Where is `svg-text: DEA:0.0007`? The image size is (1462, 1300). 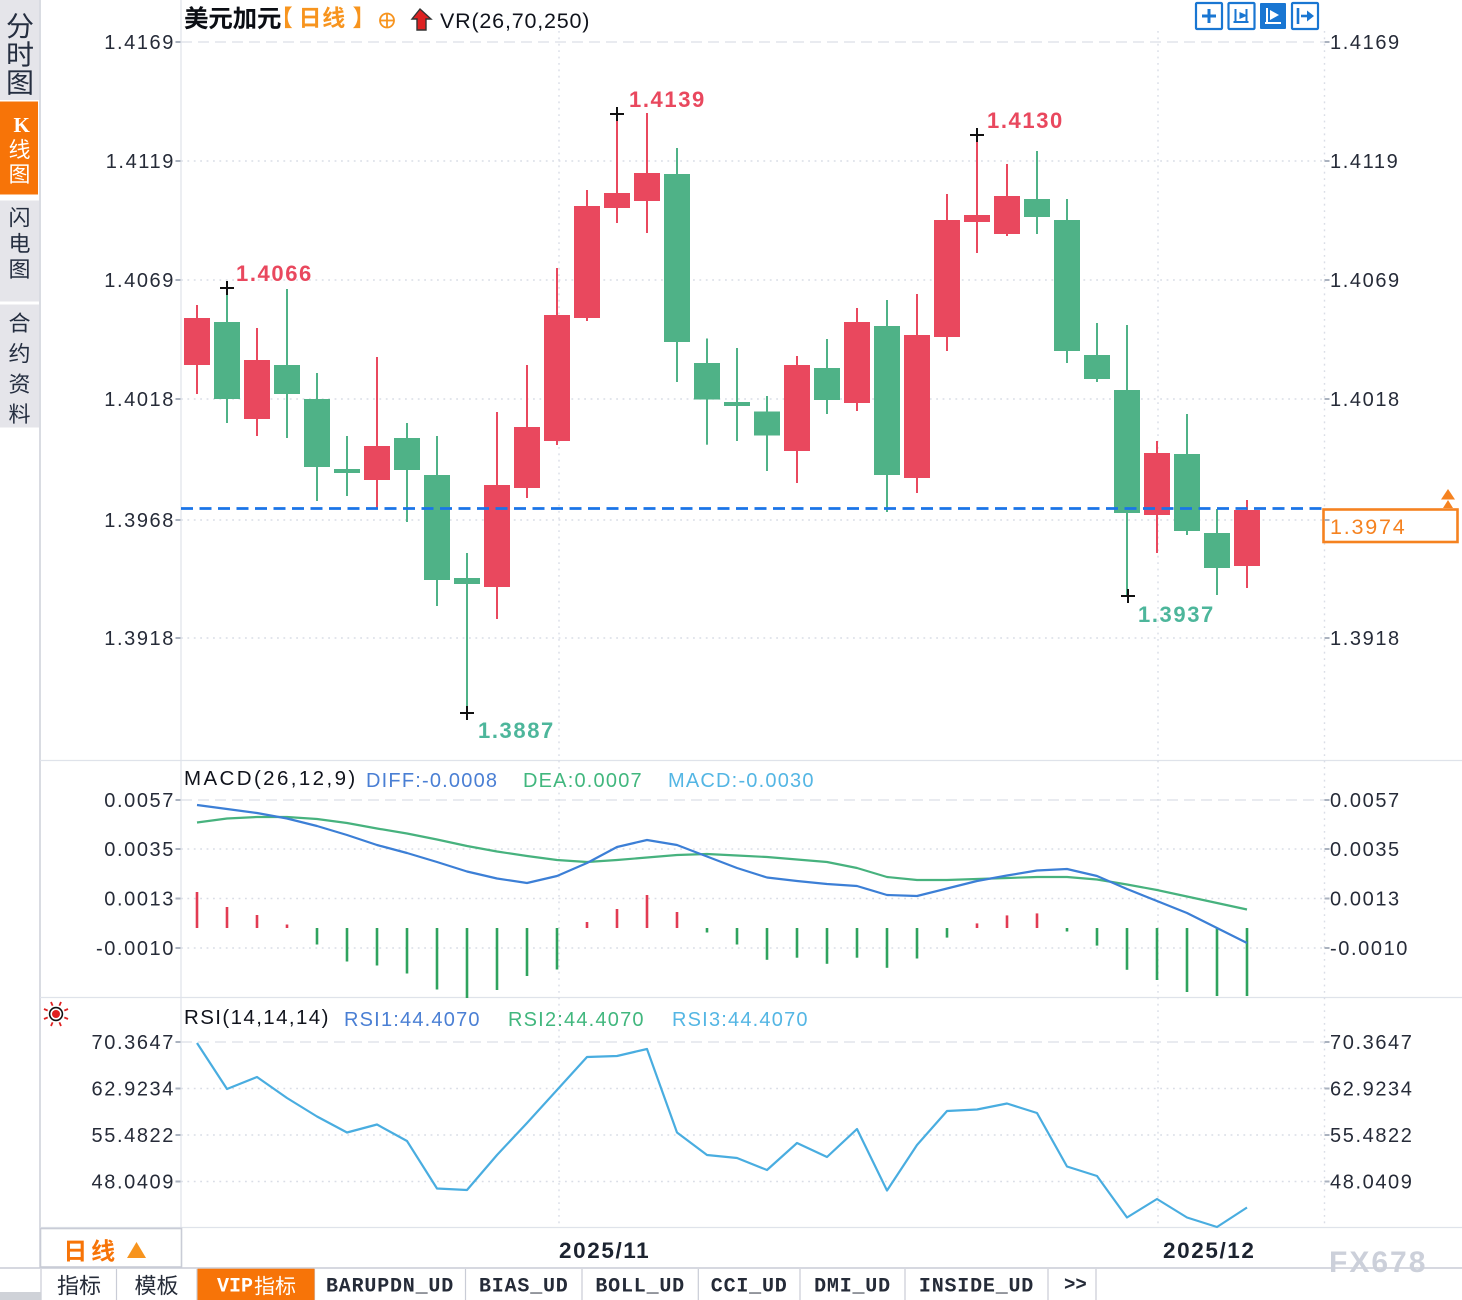 svg-text: DEA:0.0007 is located at coordinates (583, 781).